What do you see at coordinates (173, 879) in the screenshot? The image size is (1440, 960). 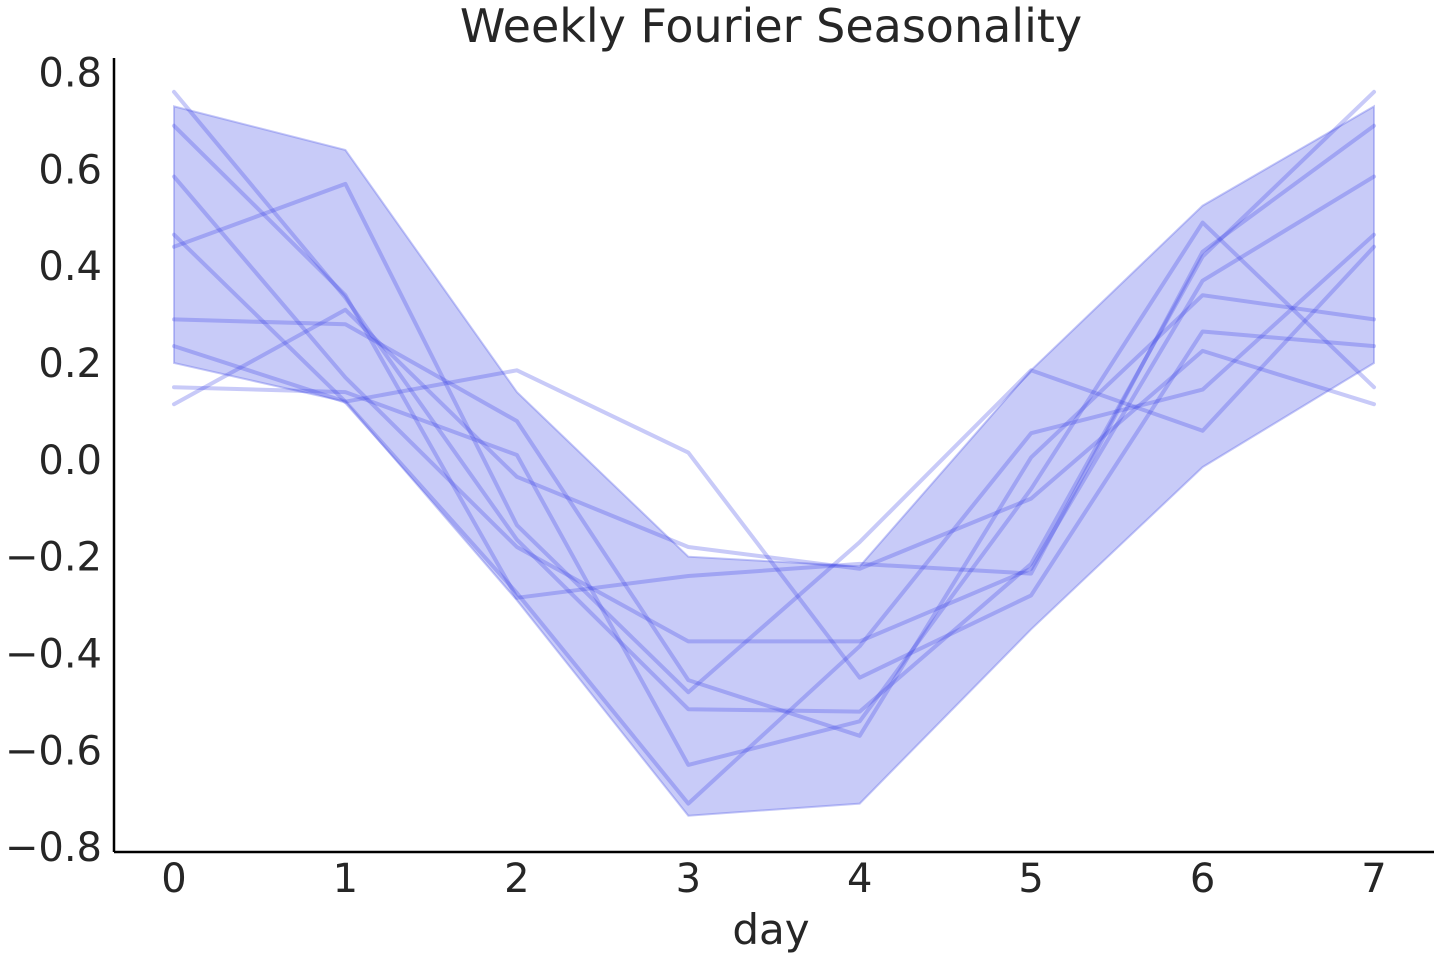 I see `x-tick-label-0: 0` at bounding box center [173, 879].